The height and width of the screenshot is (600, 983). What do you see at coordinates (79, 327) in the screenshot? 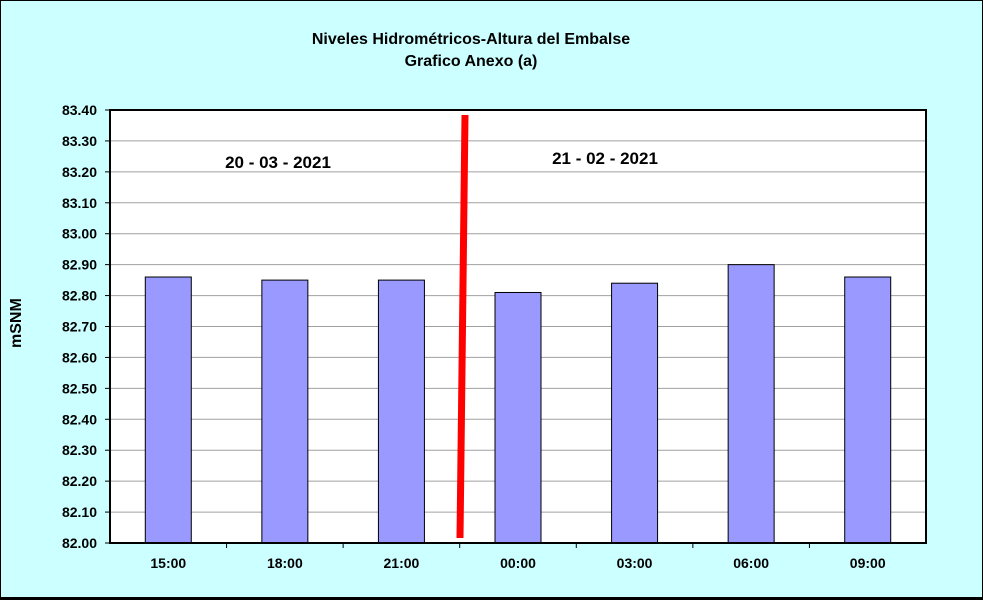
I see `y-tick-label: 82.70` at bounding box center [79, 327].